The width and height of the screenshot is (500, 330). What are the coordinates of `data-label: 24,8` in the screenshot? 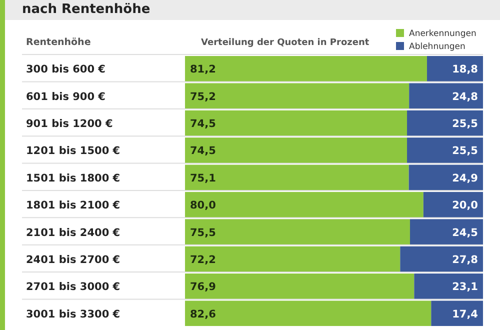 It's located at (465, 96).